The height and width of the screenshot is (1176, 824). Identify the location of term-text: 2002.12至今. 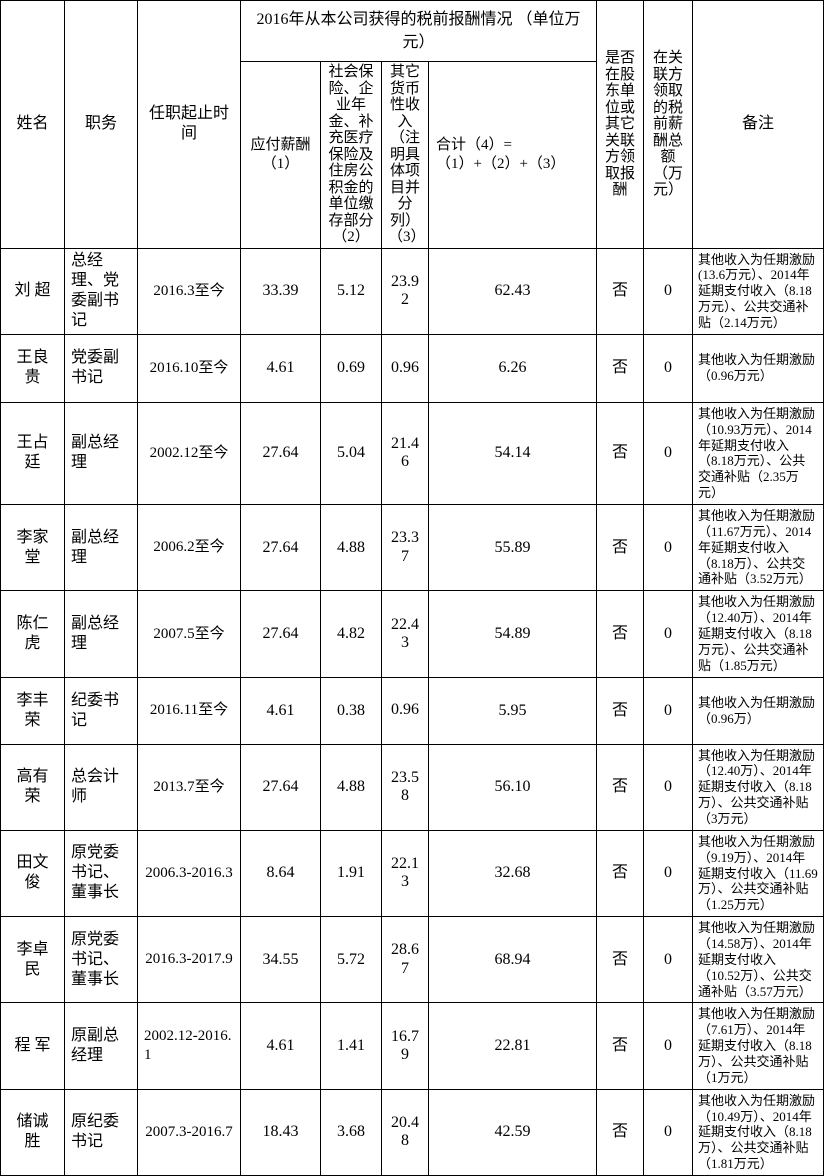
(189, 453).